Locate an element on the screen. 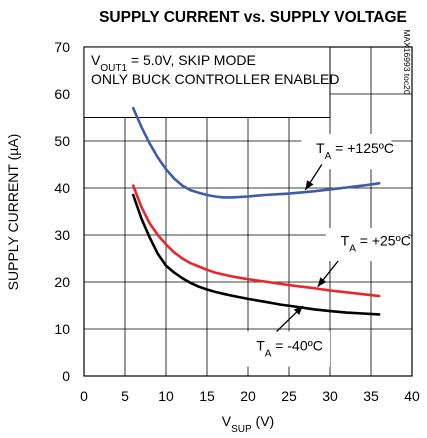 This screenshot has height=438, width=427. y-tick-labels: 0 10 20 30 40 50 60 70 is located at coordinates (62, 211).